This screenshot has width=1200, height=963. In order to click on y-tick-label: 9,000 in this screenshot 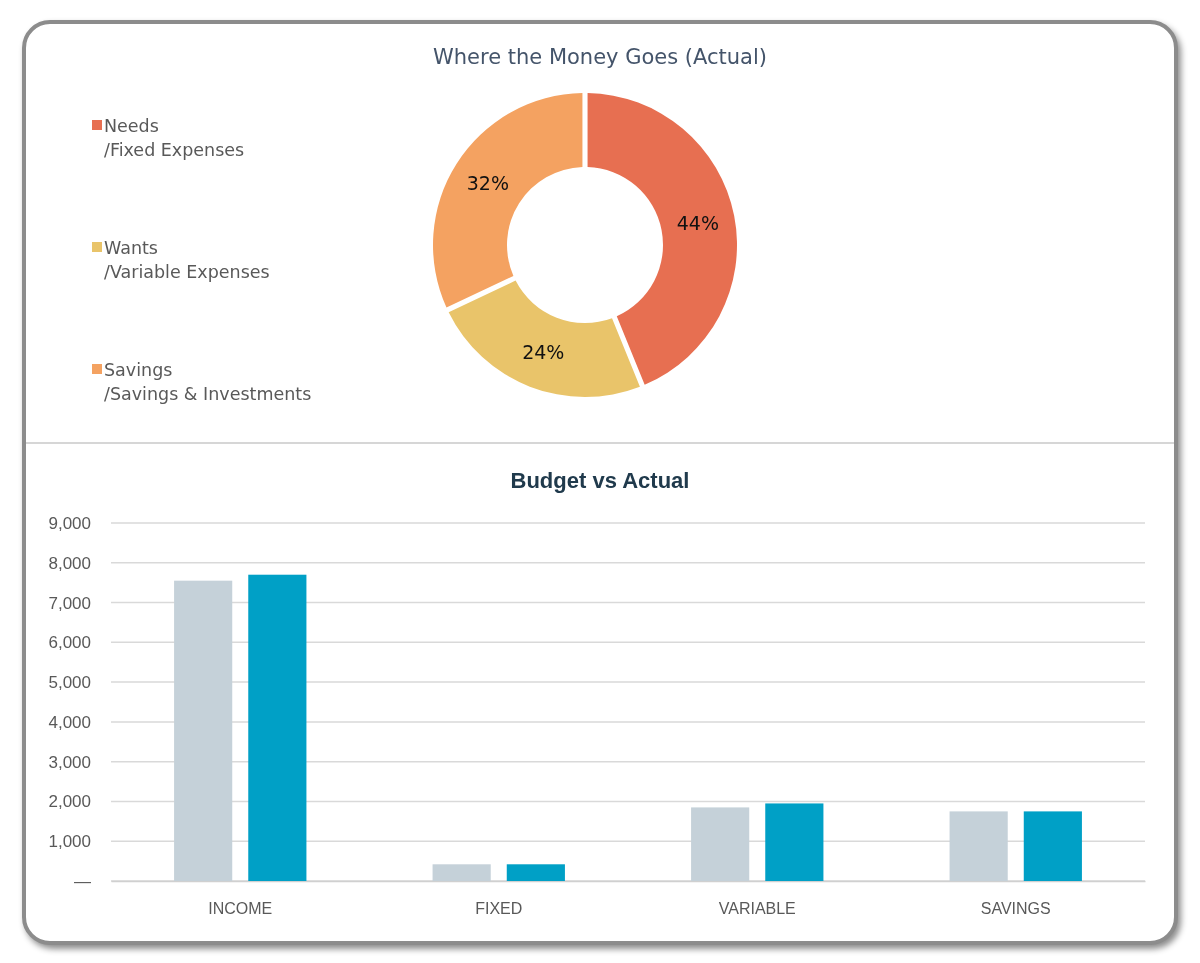, I will do `click(69, 523)`.